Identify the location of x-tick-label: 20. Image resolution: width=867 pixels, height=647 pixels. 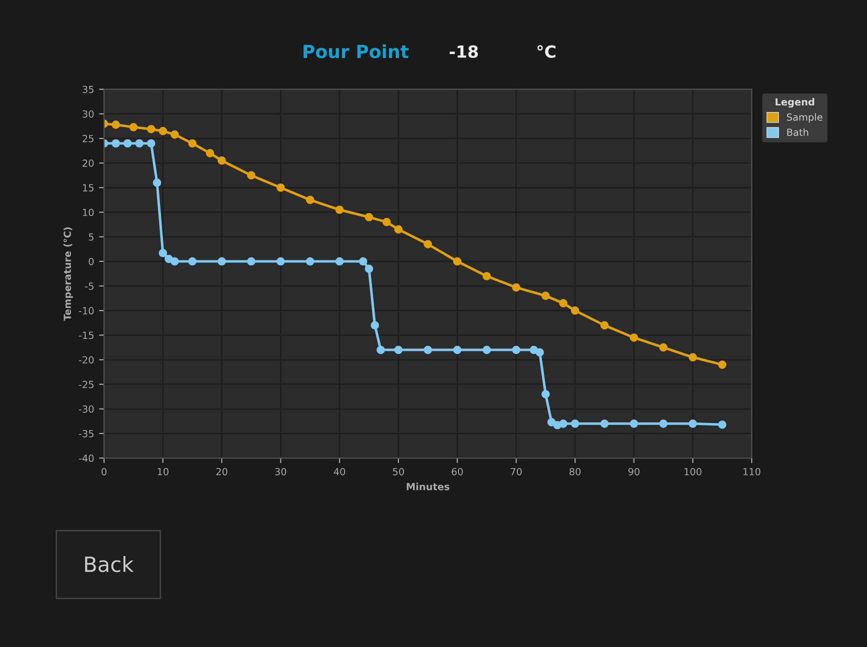
(222, 472).